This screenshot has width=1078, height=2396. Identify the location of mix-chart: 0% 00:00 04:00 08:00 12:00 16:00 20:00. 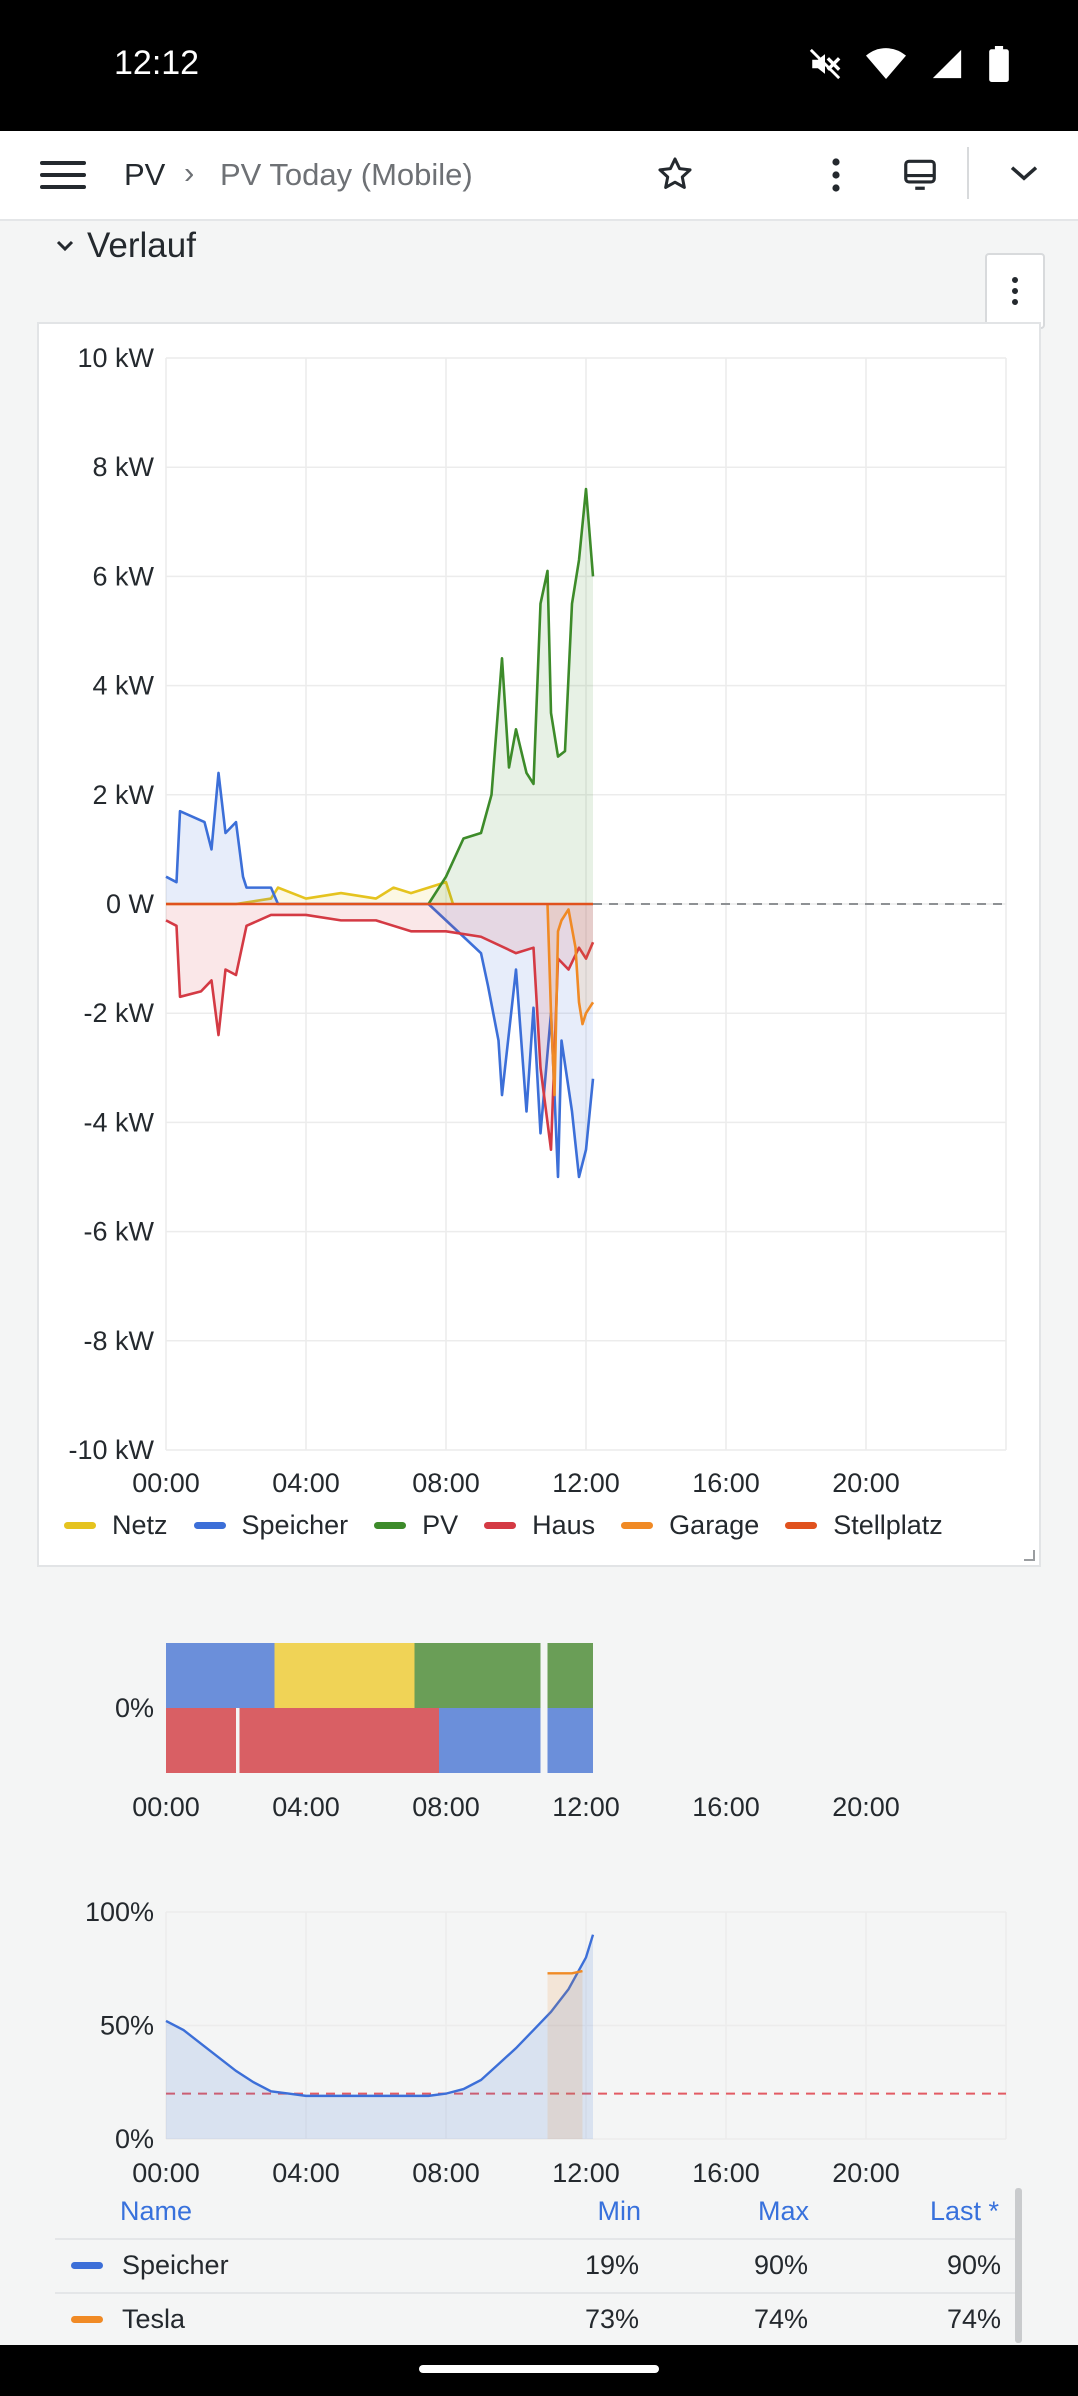
(507, 1732).